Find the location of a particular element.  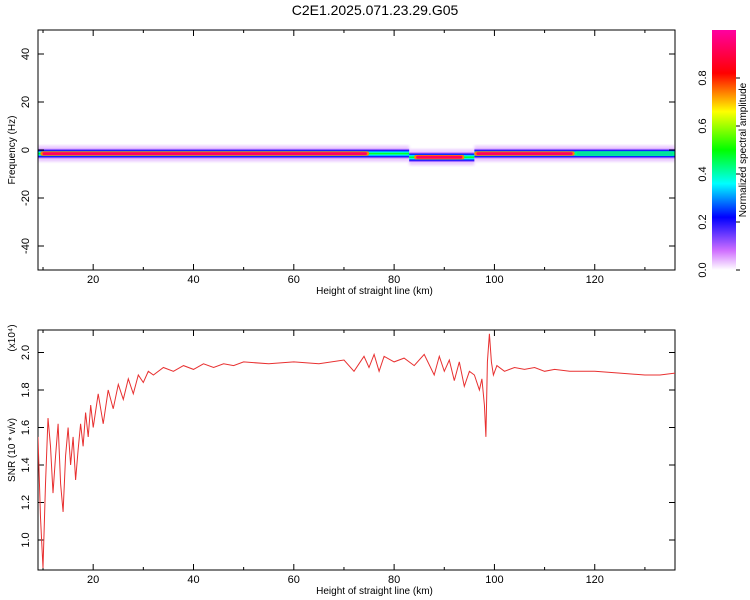

y-axis-label: Frequency (Hz) is located at coordinates (12, 150).